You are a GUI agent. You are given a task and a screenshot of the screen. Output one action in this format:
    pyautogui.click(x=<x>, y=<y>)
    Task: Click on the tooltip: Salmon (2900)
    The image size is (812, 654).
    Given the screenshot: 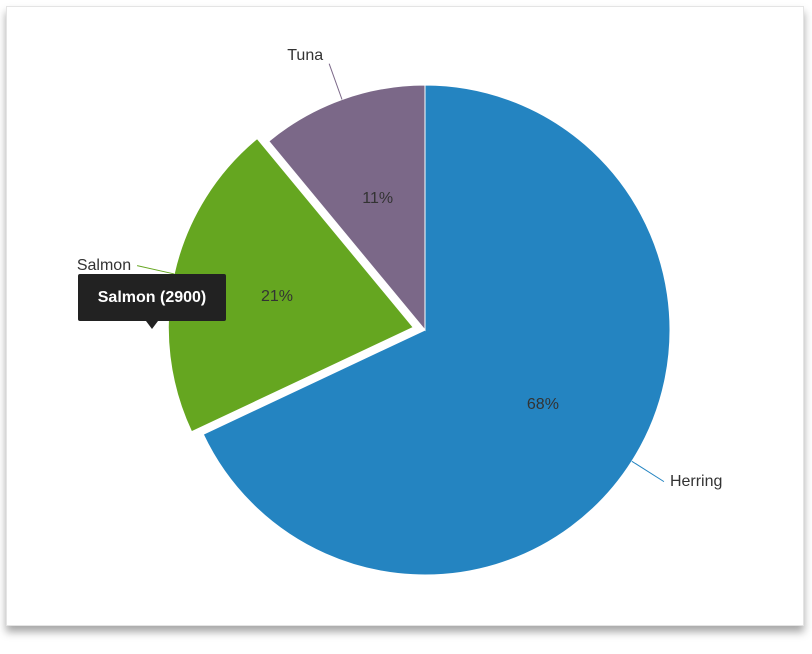 What is the action you would take?
    pyautogui.click(x=152, y=301)
    